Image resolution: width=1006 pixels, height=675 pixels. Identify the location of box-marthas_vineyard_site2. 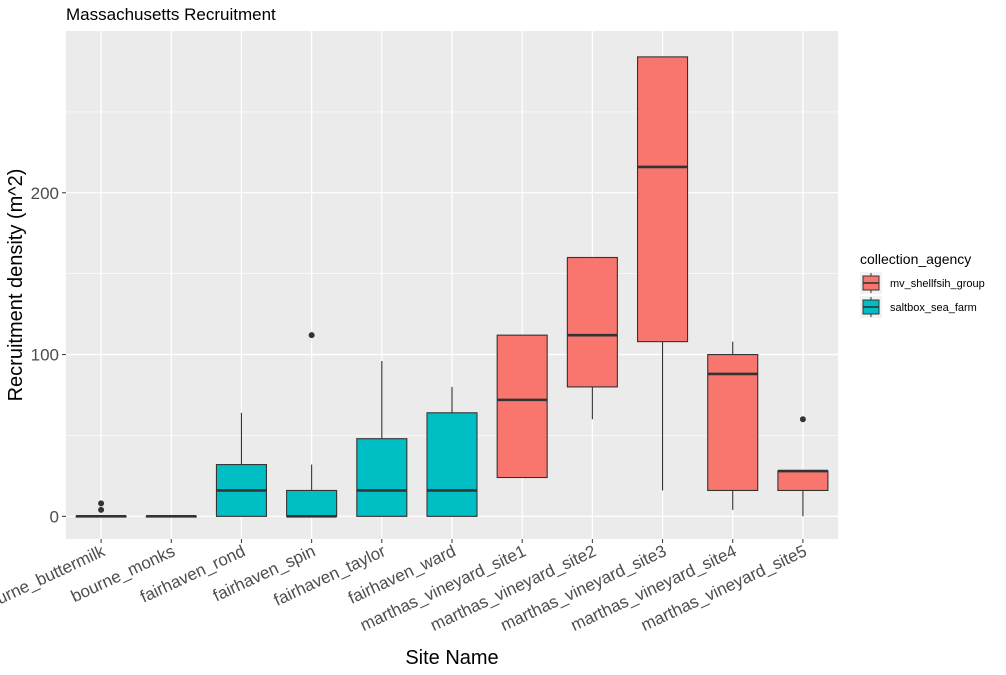
(592, 338).